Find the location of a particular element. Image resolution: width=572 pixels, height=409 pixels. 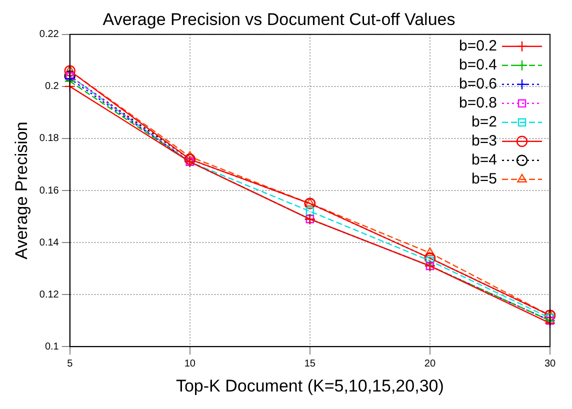

y-tick-label: 0.12 is located at coordinates (49, 294).